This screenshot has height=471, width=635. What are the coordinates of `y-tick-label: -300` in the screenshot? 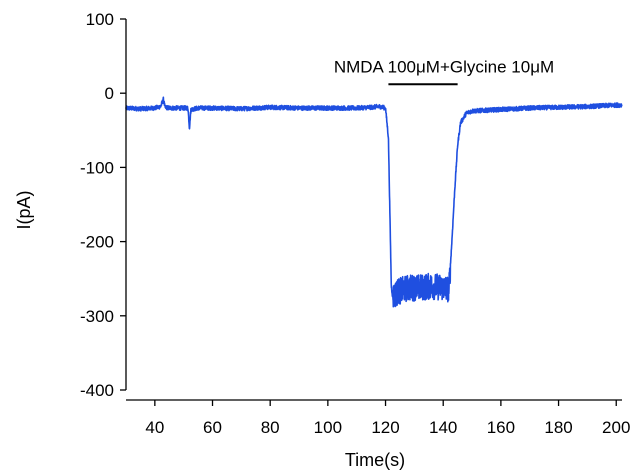 It's located at (97, 316).